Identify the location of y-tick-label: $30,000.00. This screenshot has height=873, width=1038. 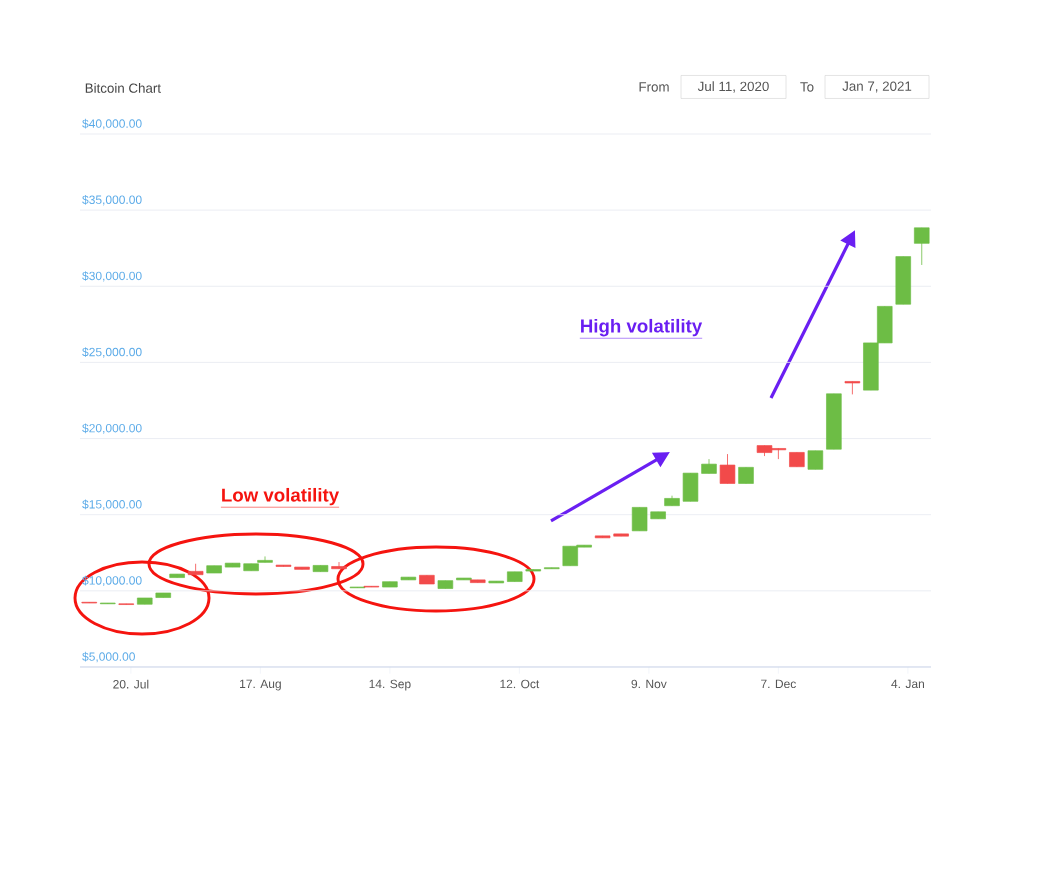
(112, 276).